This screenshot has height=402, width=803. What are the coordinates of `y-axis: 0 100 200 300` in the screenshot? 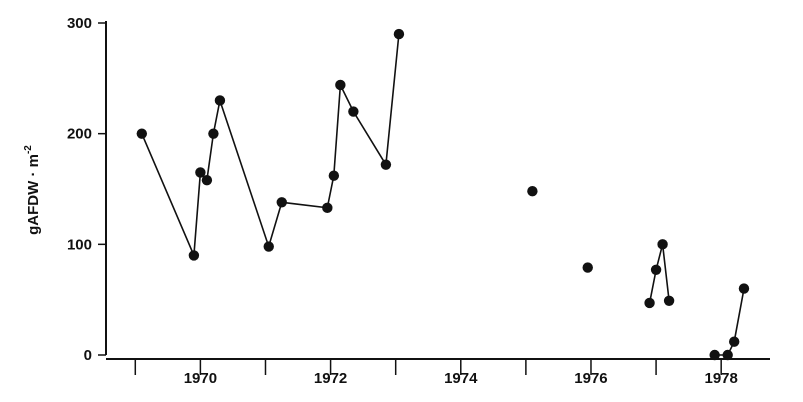 It's located at (87, 189).